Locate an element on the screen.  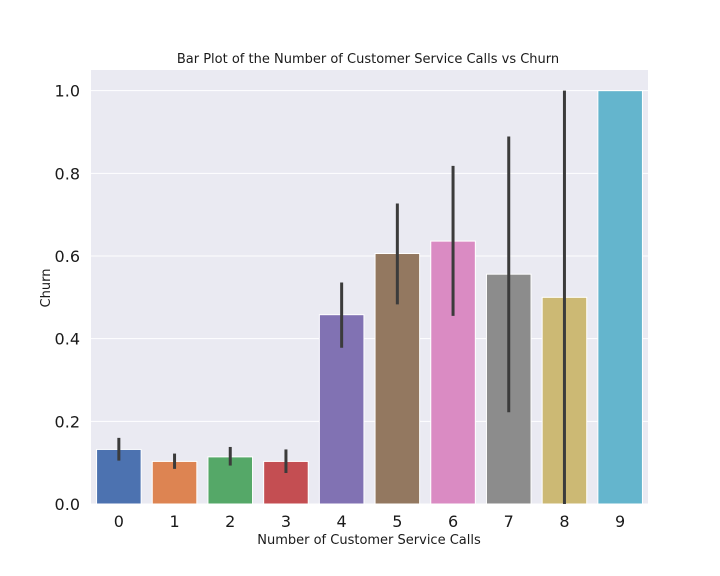
x-tick-label: 8 is located at coordinates (564, 521).